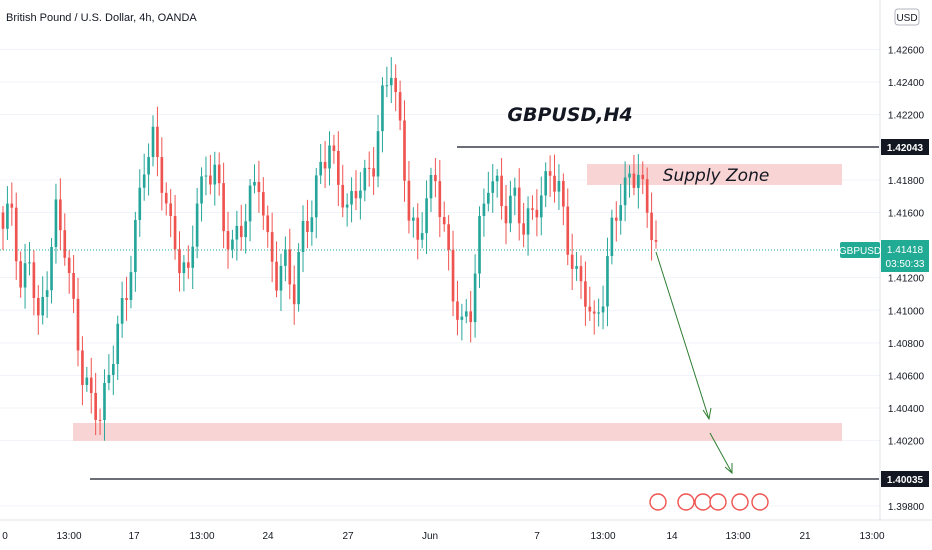 The height and width of the screenshot is (550, 932). What do you see at coordinates (905, 250) in the screenshot?
I see `current-price-value: 1.41418` at bounding box center [905, 250].